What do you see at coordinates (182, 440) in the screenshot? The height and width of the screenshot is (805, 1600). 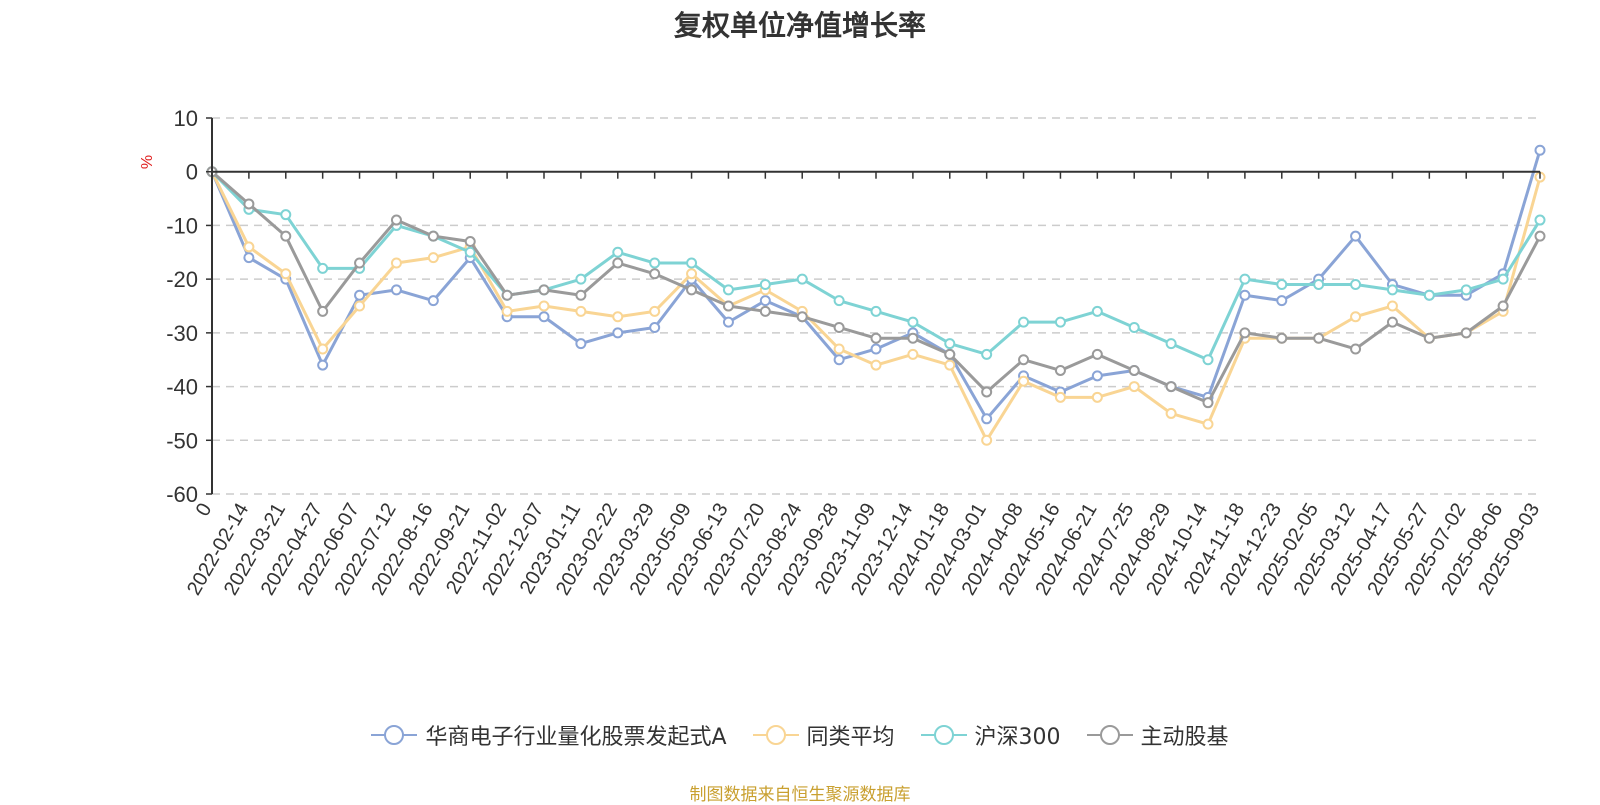 I see `y-tick-label: -50` at bounding box center [182, 440].